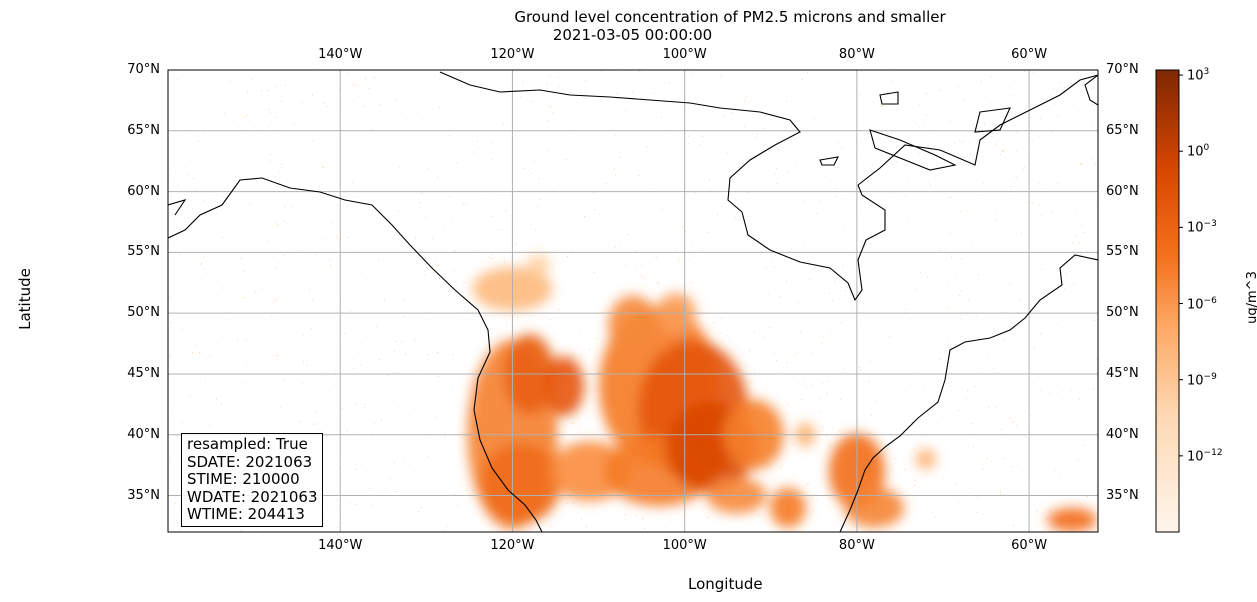 This screenshot has width=1257, height=602. What do you see at coordinates (684, 54) in the screenshot?
I see `x-tick-label-top: 100°W` at bounding box center [684, 54].